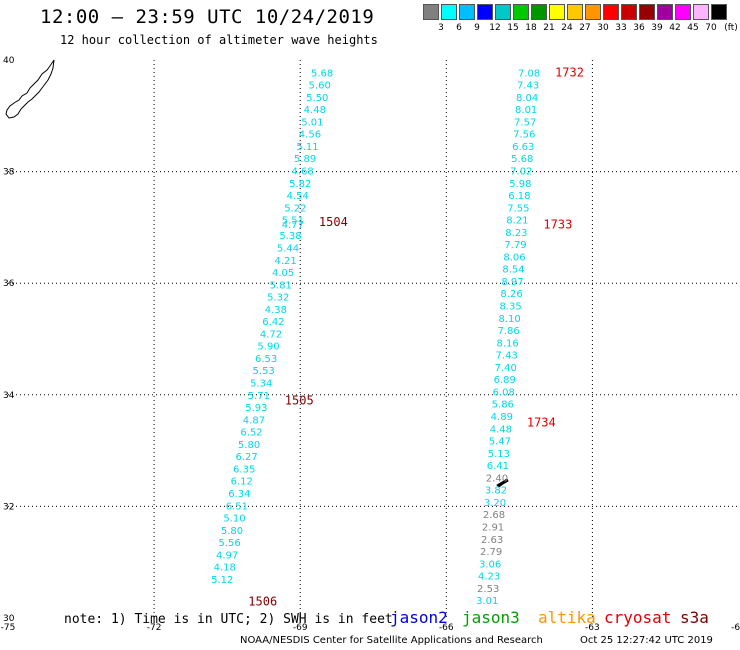 The image size is (740, 650). I want to click on wave-height-value: 6.12, so click(242, 482).